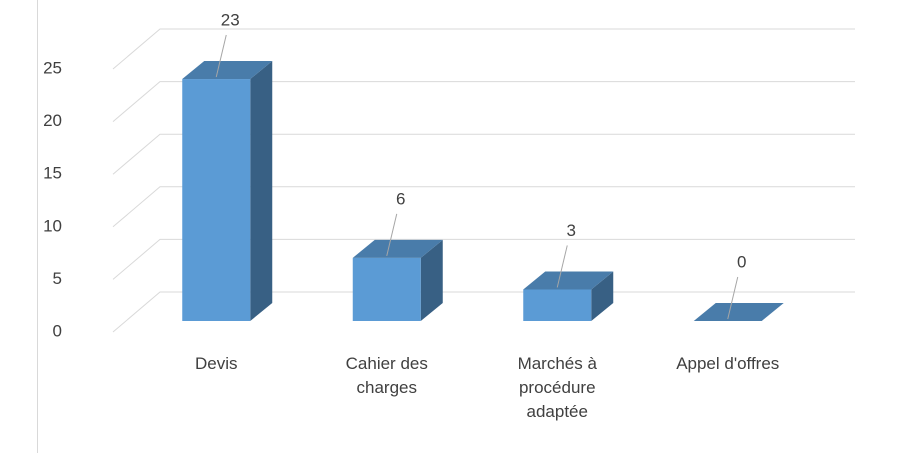  Describe the element at coordinates (52, 67) in the screenshot. I see `y-tick-label: 25` at that location.